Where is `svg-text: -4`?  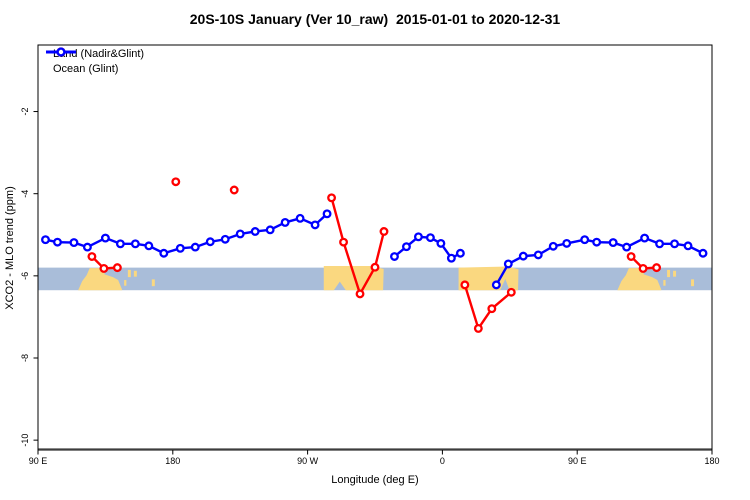
svg-text: -4 is located at coordinates (25, 194).